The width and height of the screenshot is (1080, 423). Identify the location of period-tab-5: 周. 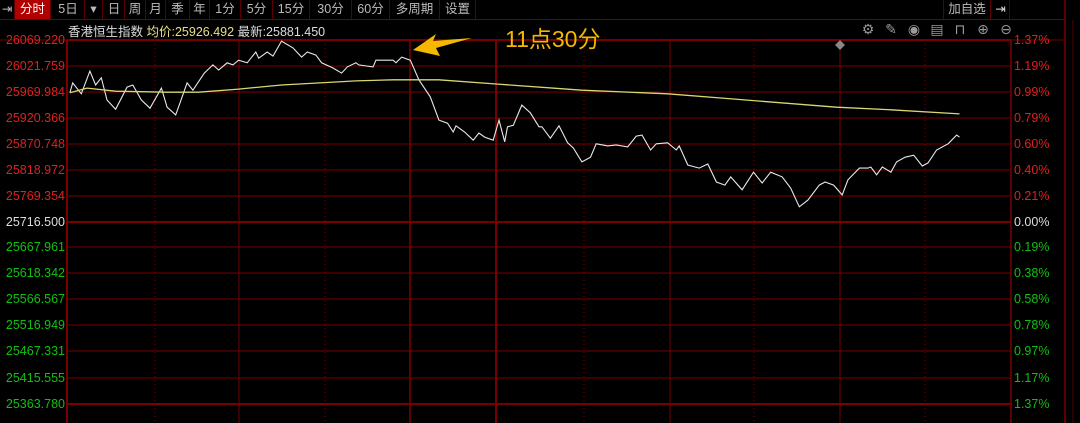
(135, 9).